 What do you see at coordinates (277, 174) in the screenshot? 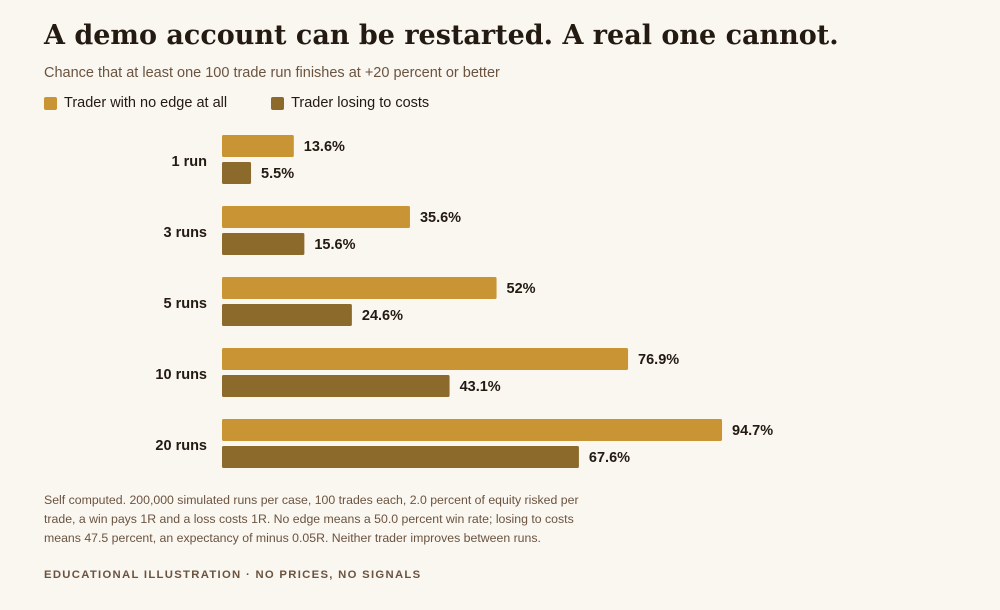
I see `value-label-losing-to-costs-1-run: 5.5%` at bounding box center [277, 174].